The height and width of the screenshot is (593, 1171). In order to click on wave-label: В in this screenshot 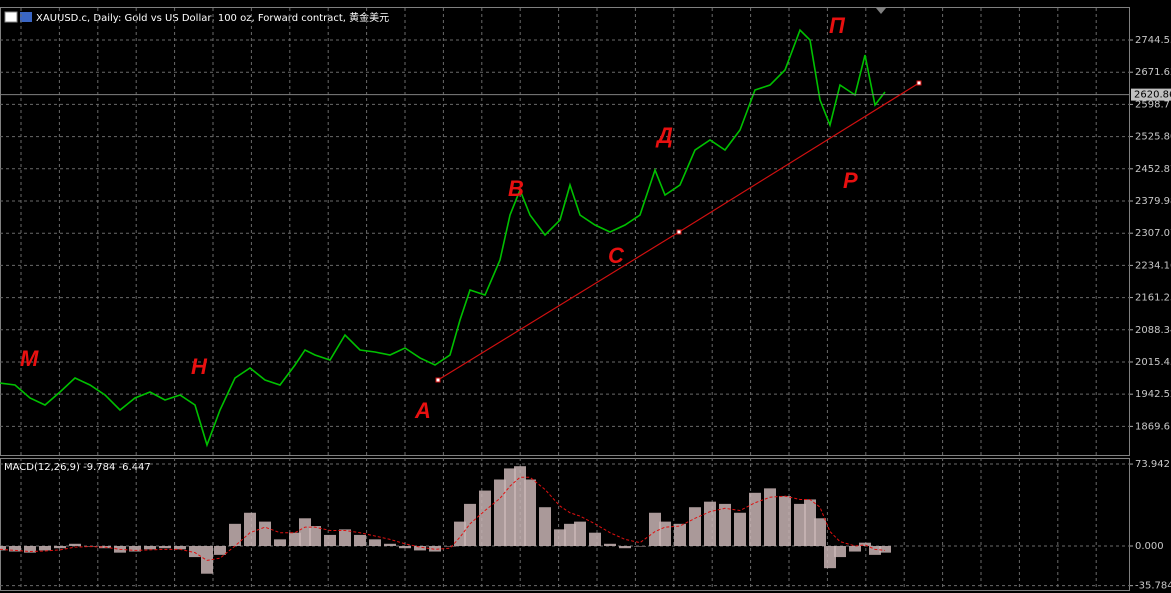, I will do `click(516, 188)`.